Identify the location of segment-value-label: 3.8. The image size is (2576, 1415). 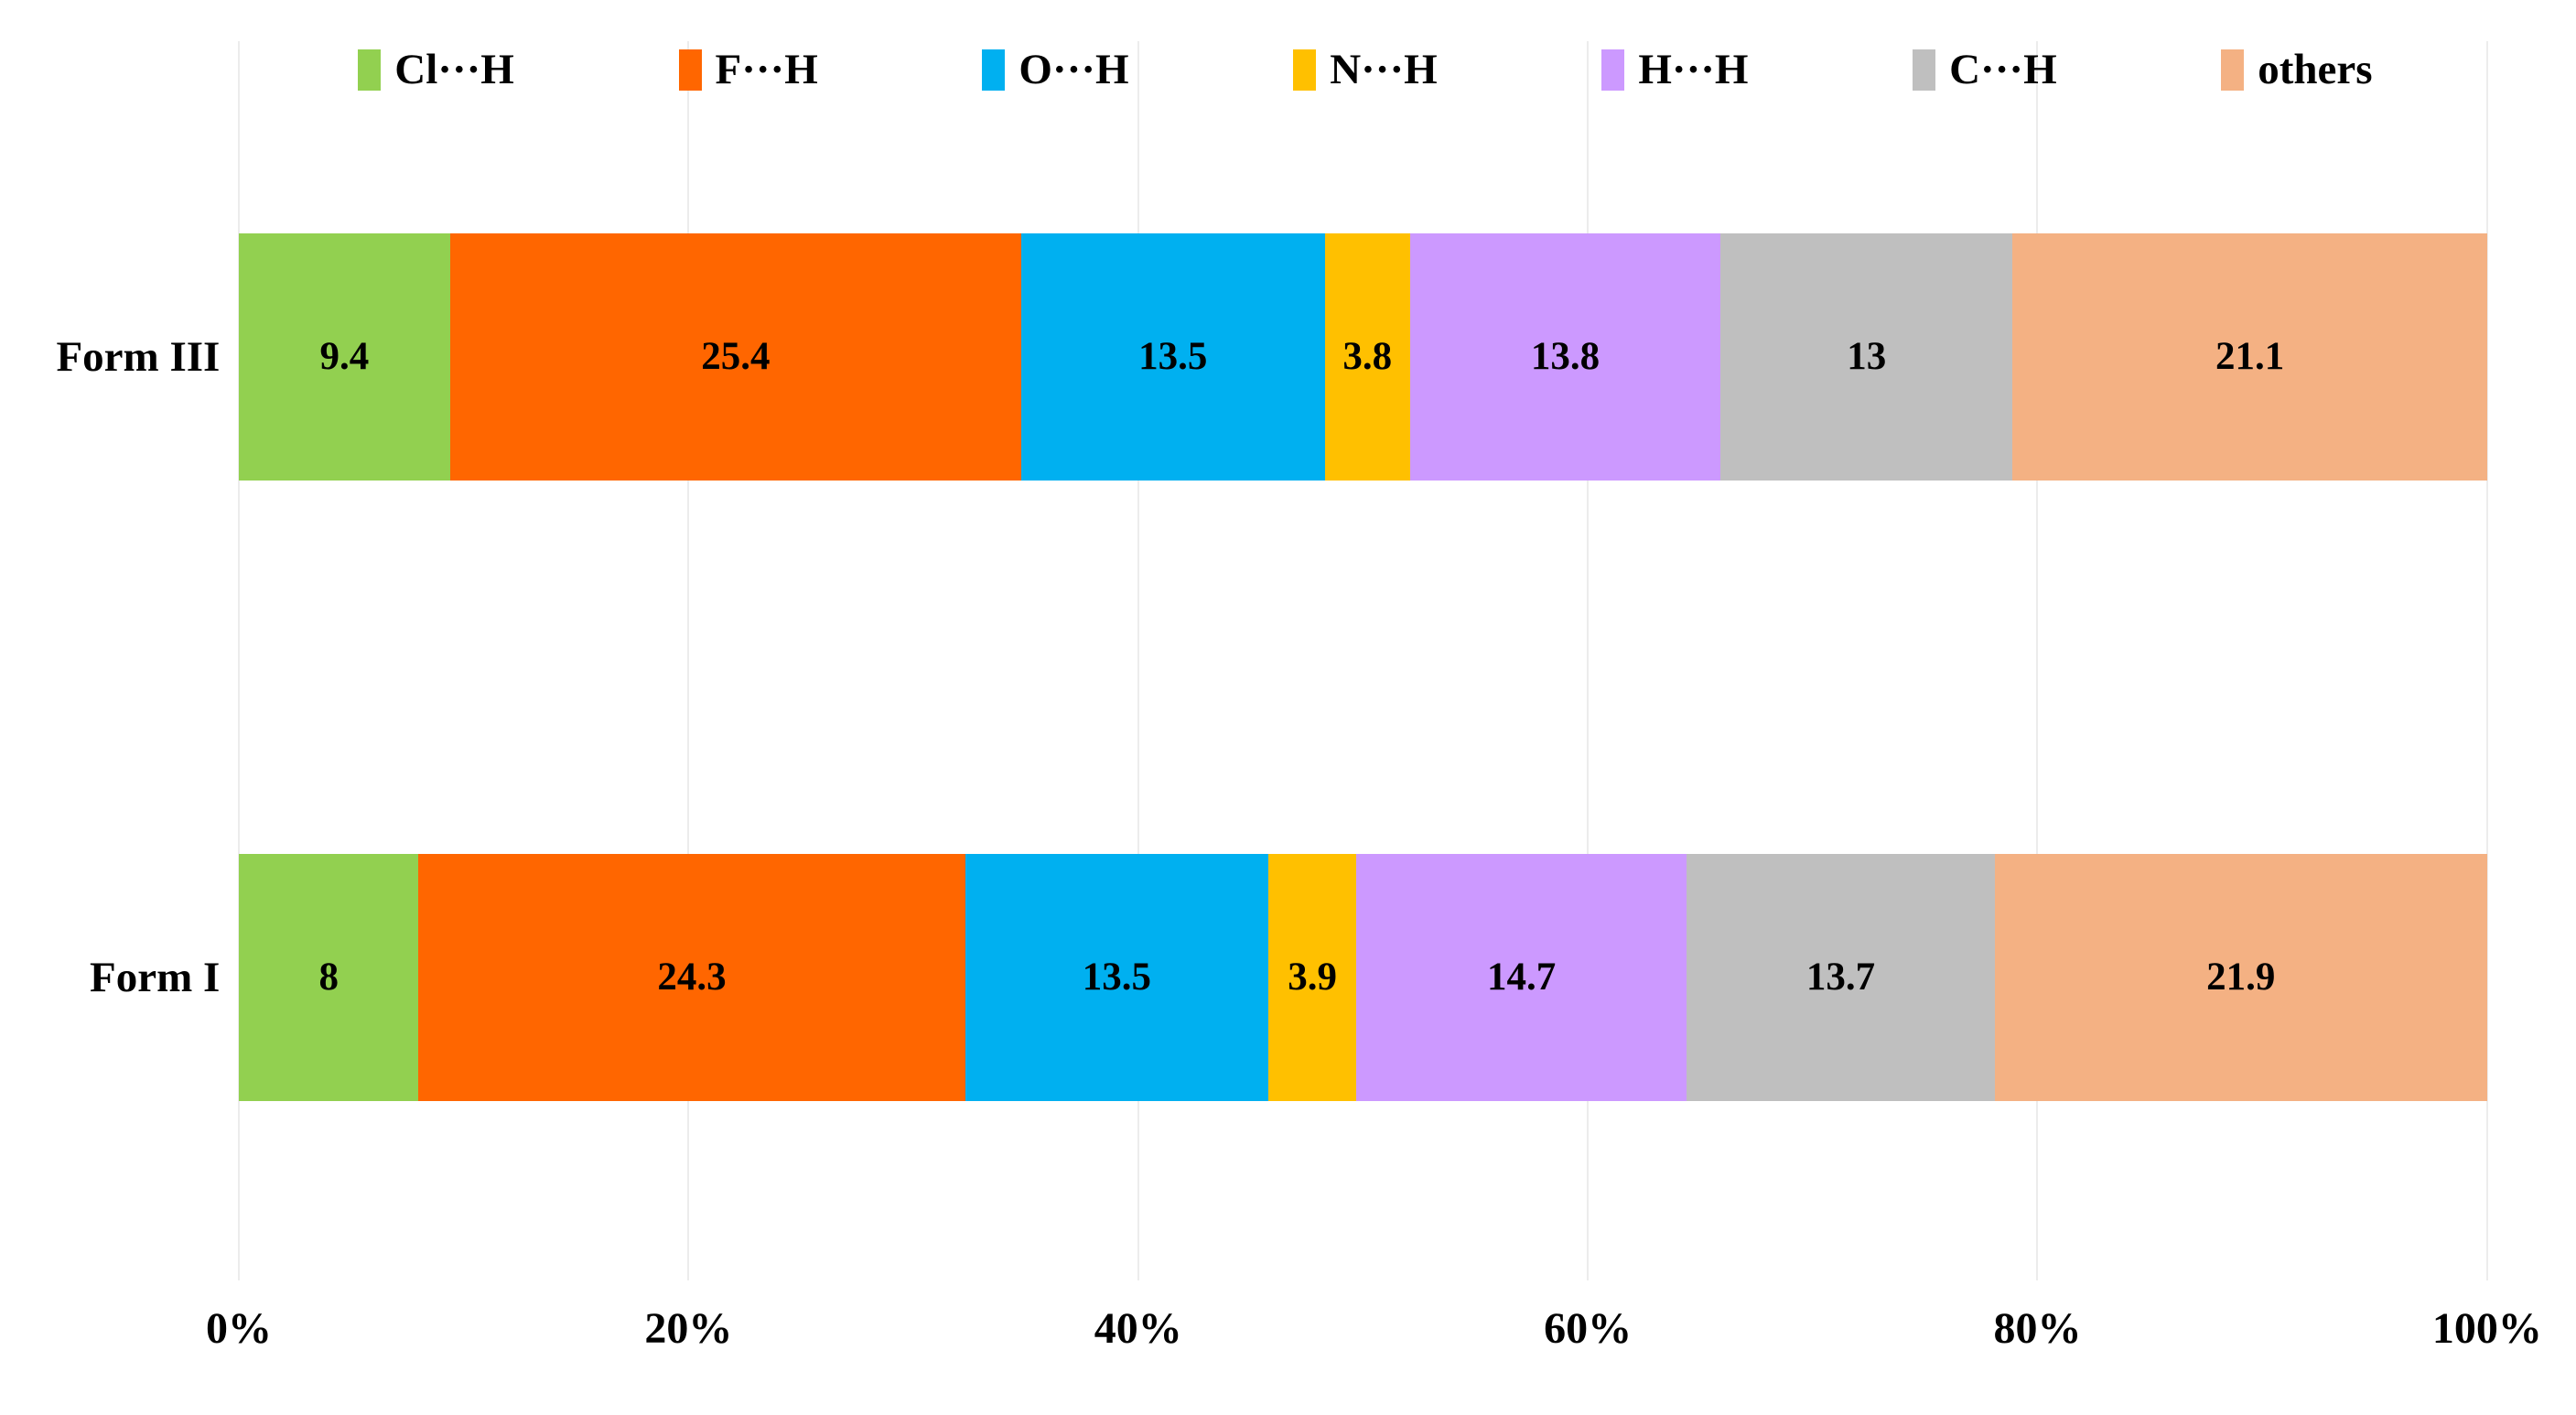
(1367, 357).